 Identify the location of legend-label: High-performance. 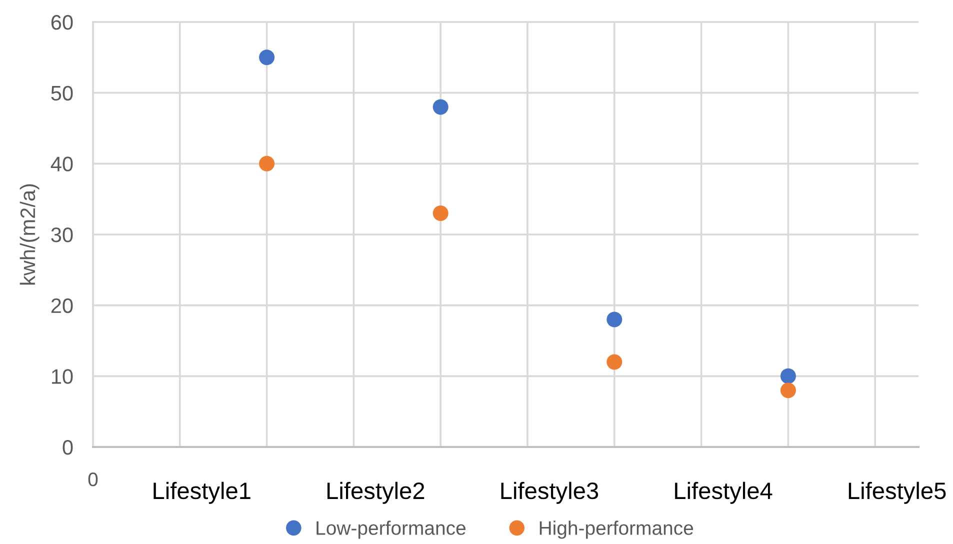
(617, 529).